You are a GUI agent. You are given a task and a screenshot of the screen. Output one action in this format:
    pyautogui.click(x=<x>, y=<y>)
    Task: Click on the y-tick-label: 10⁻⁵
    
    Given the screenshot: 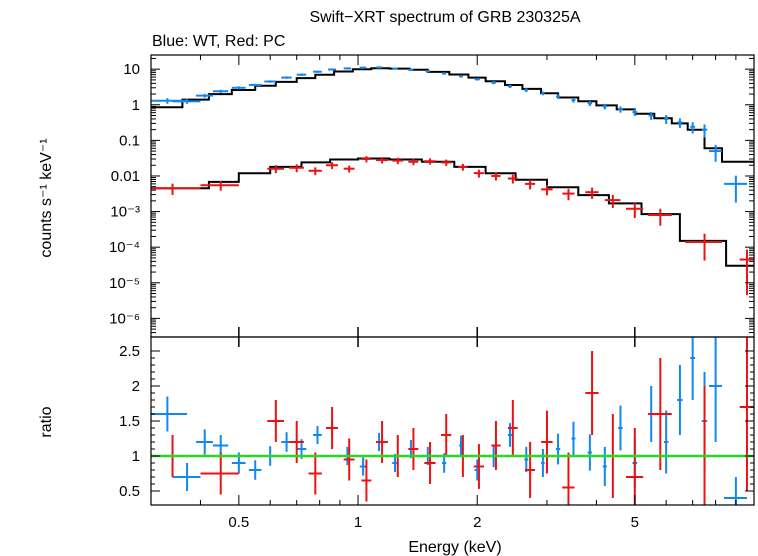 What is the action you would take?
    pyautogui.click(x=124, y=283)
    